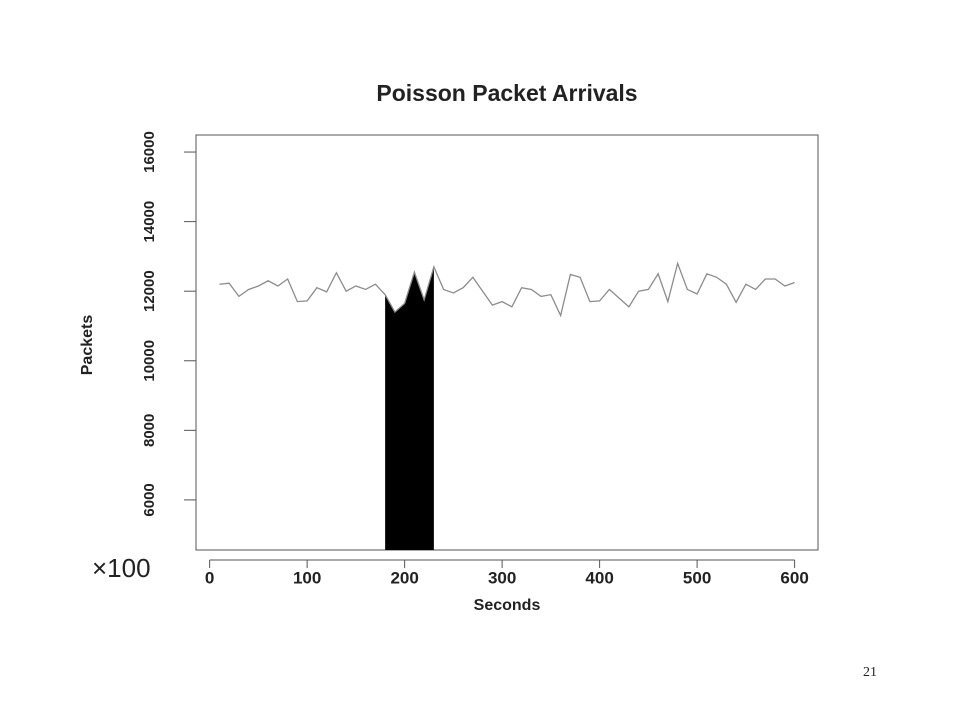  Describe the element at coordinates (121, 568) in the screenshot. I see `annotation: ×100` at that location.